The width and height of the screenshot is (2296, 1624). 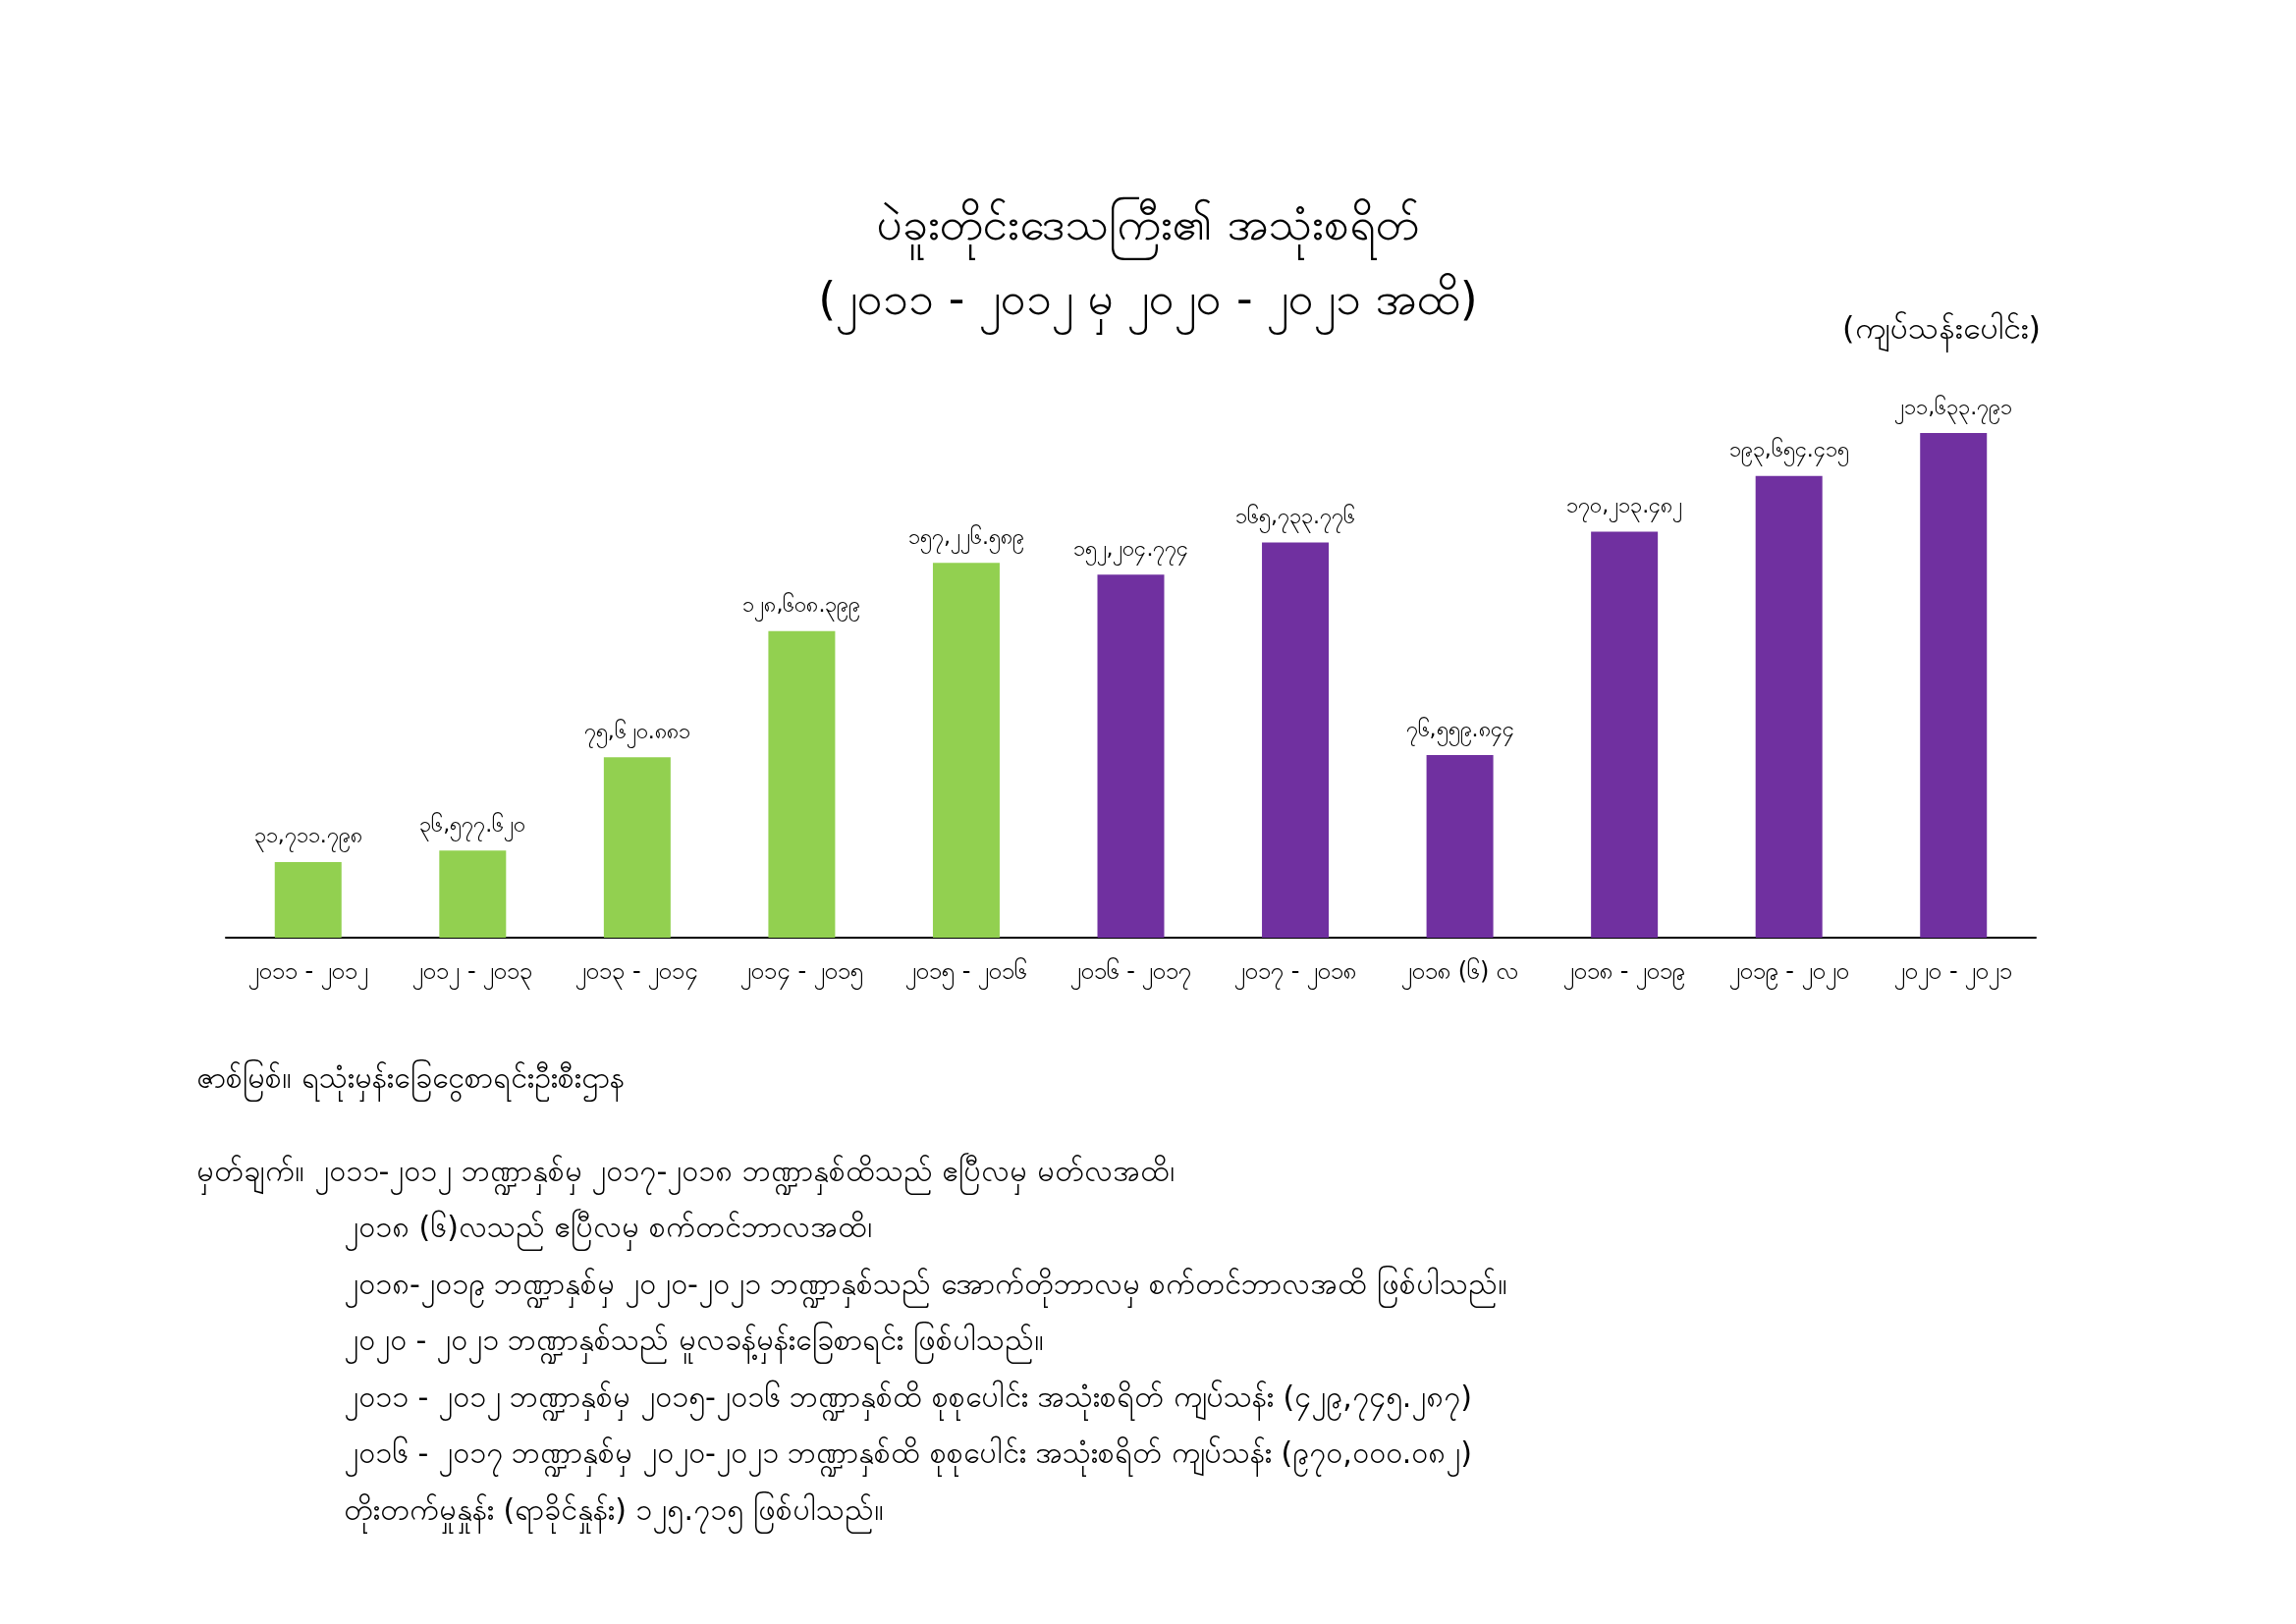 What do you see at coordinates (608, 1230) in the screenshot?
I see `text: ၂၀၁၈ (၆)လသည် ဧပြီလမှ စက်တင်ဘာလအထိ၊` at bounding box center [608, 1230].